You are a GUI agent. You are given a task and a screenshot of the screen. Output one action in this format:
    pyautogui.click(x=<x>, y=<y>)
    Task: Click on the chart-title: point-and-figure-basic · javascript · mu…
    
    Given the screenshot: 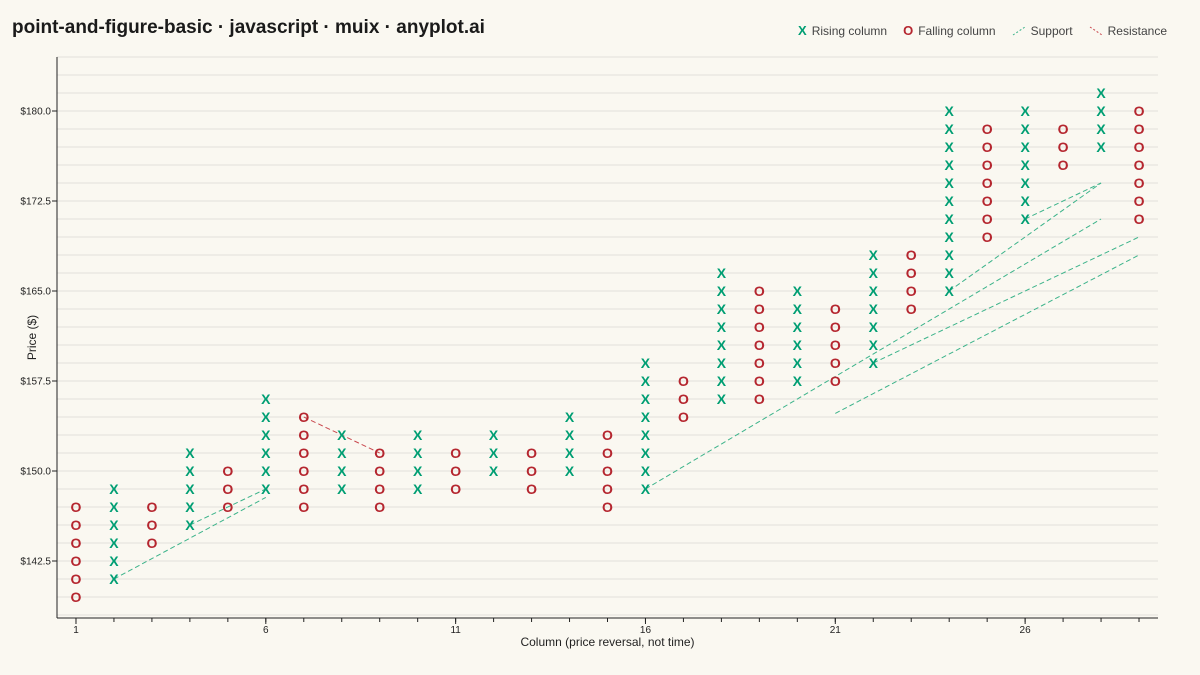 What is the action you would take?
    pyautogui.click(x=248, y=27)
    